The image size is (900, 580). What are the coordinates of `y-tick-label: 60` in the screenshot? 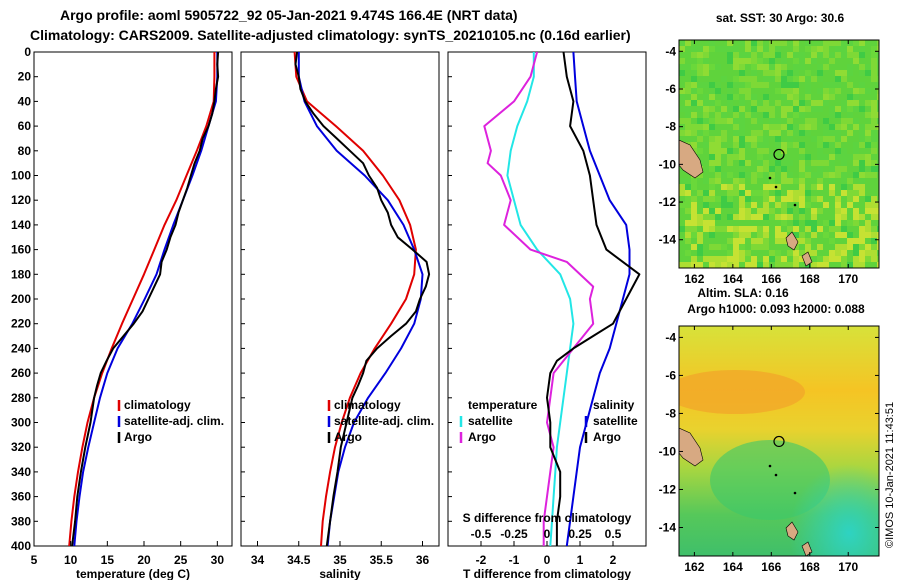 It's located at (25, 126).